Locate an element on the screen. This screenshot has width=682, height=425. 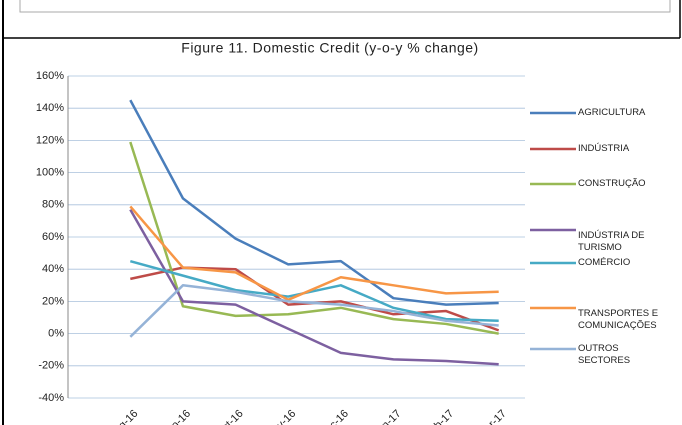
legend-label: AGRICULTURA is located at coordinates (612, 112).